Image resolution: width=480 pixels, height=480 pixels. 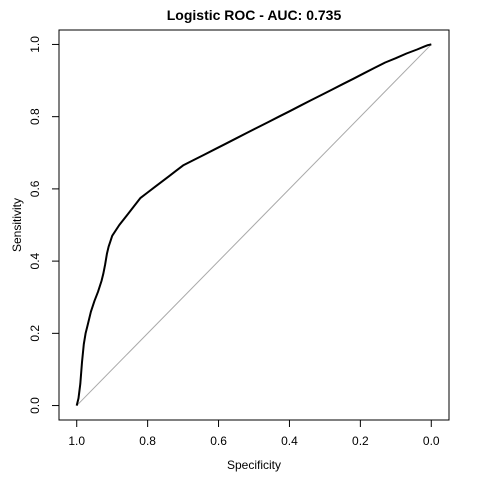 What do you see at coordinates (17, 225) in the screenshot?
I see `y-axis-label: Sensitivity` at bounding box center [17, 225].